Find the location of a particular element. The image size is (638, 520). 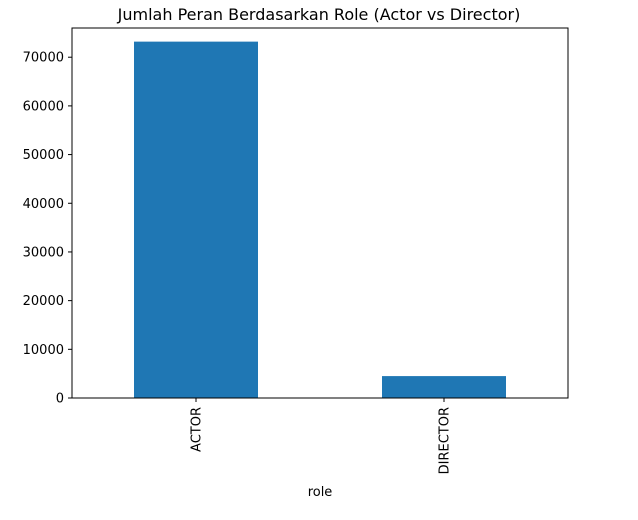

y-tick-label: 0 is located at coordinates (60, 399).